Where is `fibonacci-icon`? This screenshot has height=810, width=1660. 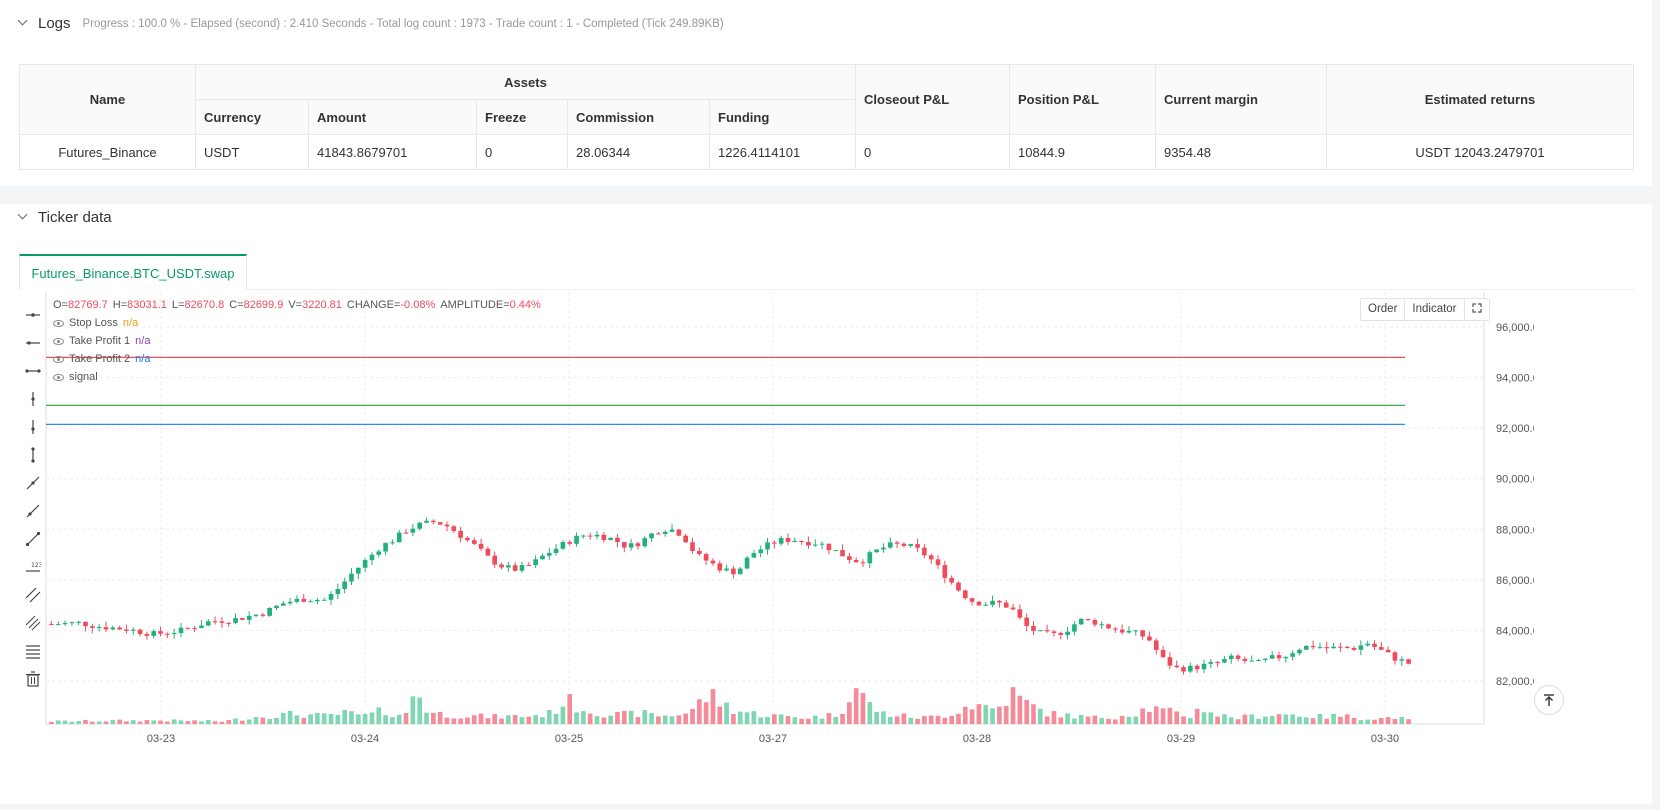
fibonacci-icon is located at coordinates (33, 651).